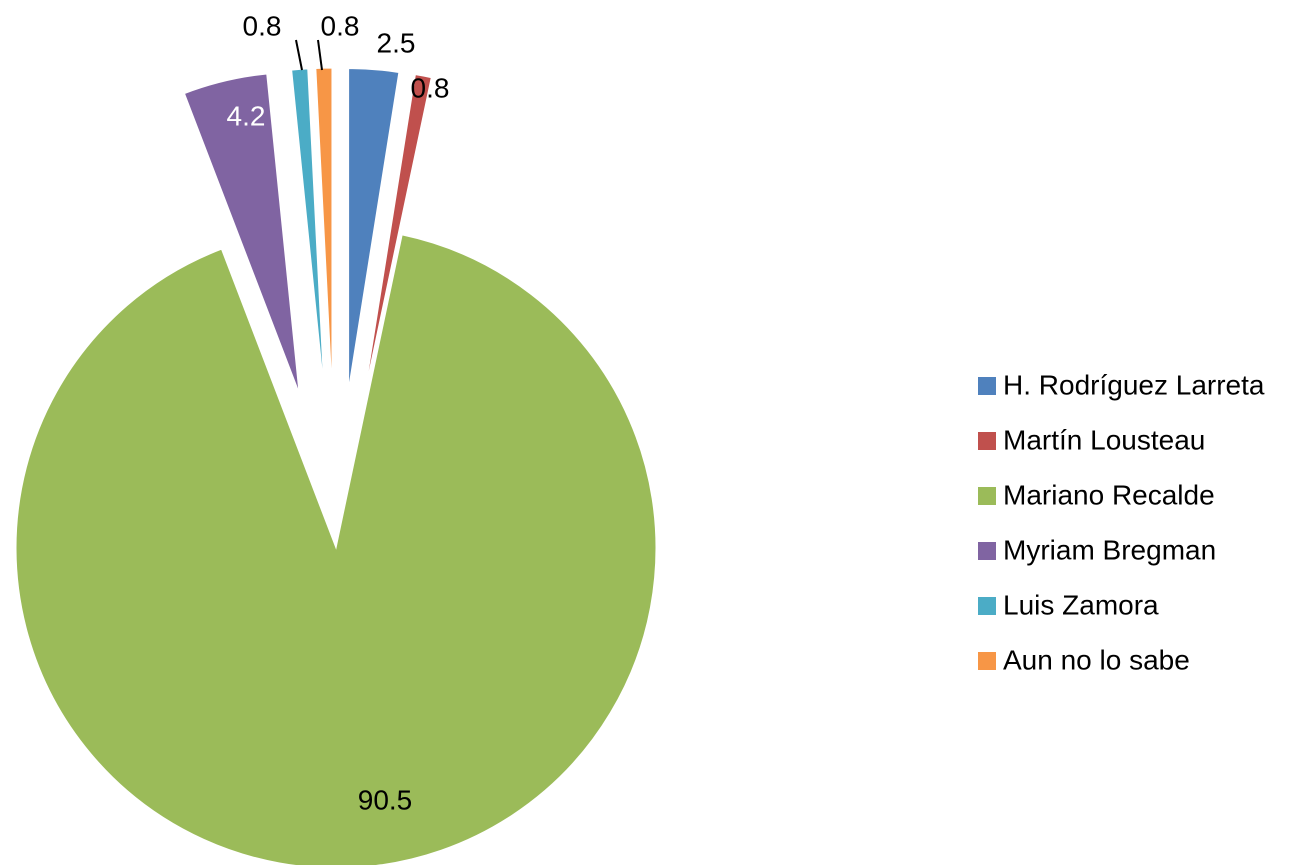 The width and height of the screenshot is (1306, 865). I want to click on legend-label: Myriam Bregman, so click(1109, 549).